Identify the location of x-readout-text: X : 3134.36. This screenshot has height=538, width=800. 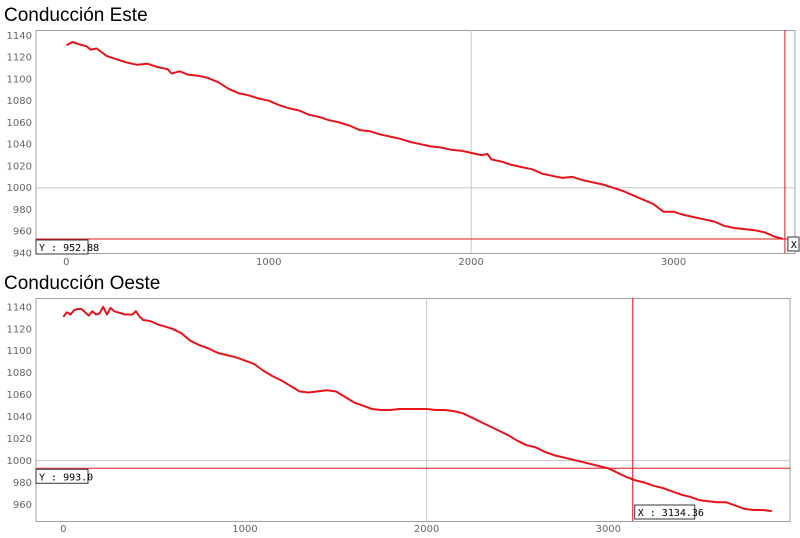
(671, 513).